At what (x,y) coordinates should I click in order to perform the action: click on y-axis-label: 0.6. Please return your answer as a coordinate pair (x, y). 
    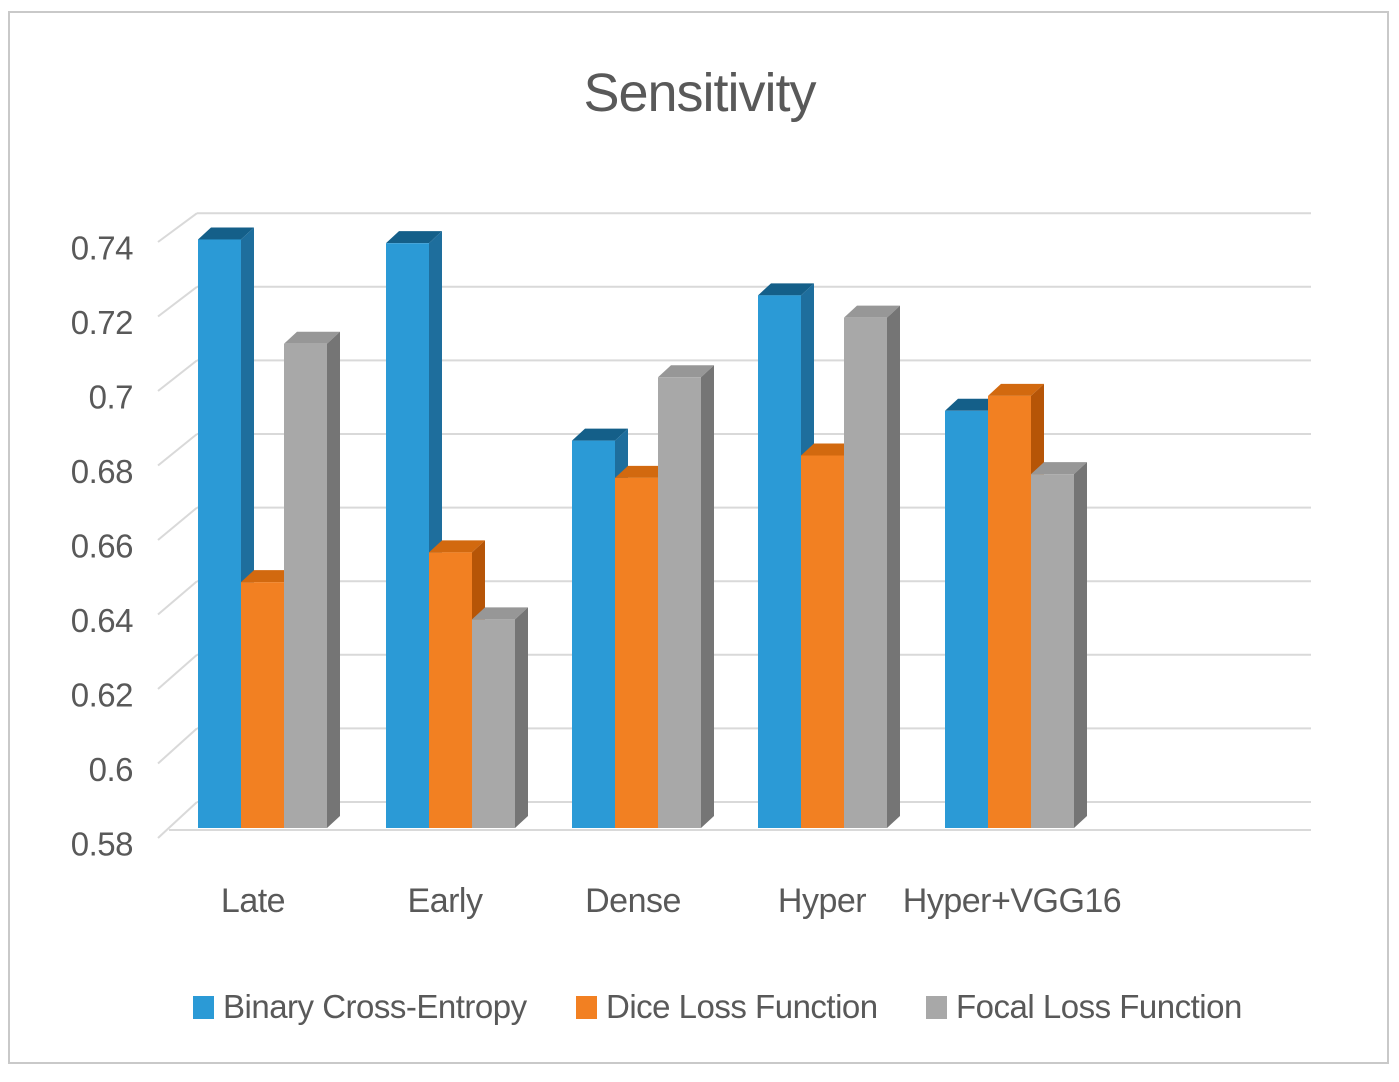
    Looking at the image, I should click on (111, 769).